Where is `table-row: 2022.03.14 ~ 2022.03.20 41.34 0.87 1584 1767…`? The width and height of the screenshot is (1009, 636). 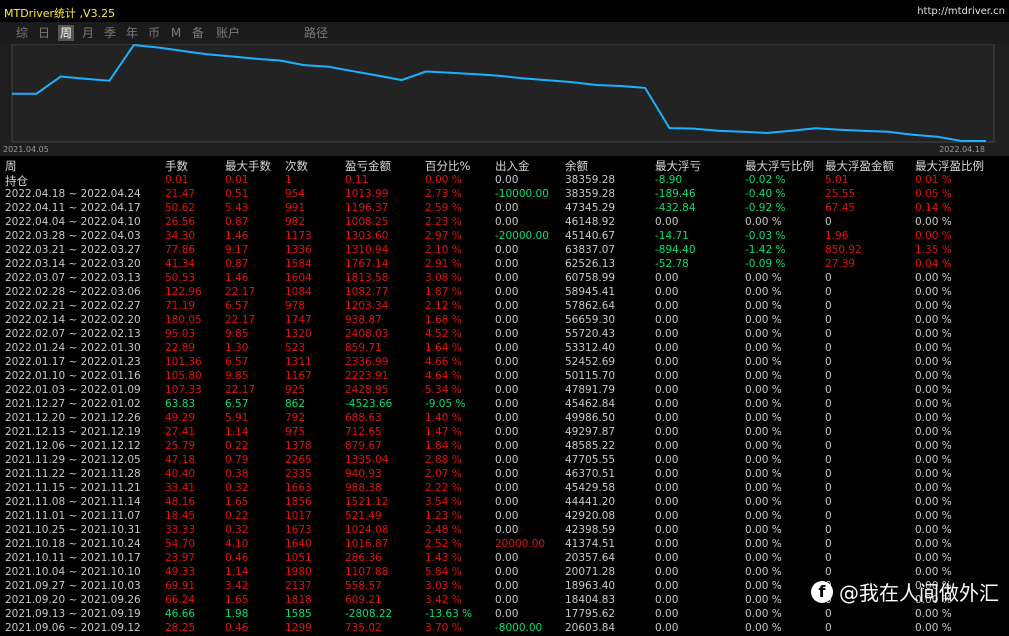
table-row: 2022.03.14 ~ 2022.03.20 41.34 0.87 1584 1767… is located at coordinates (504, 265).